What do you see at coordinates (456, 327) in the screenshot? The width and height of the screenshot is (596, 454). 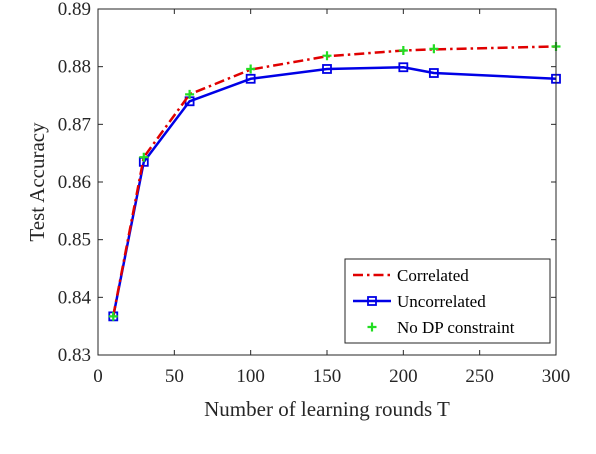 I see `legend-label-no-dp-constraint: No DP constraint` at bounding box center [456, 327].